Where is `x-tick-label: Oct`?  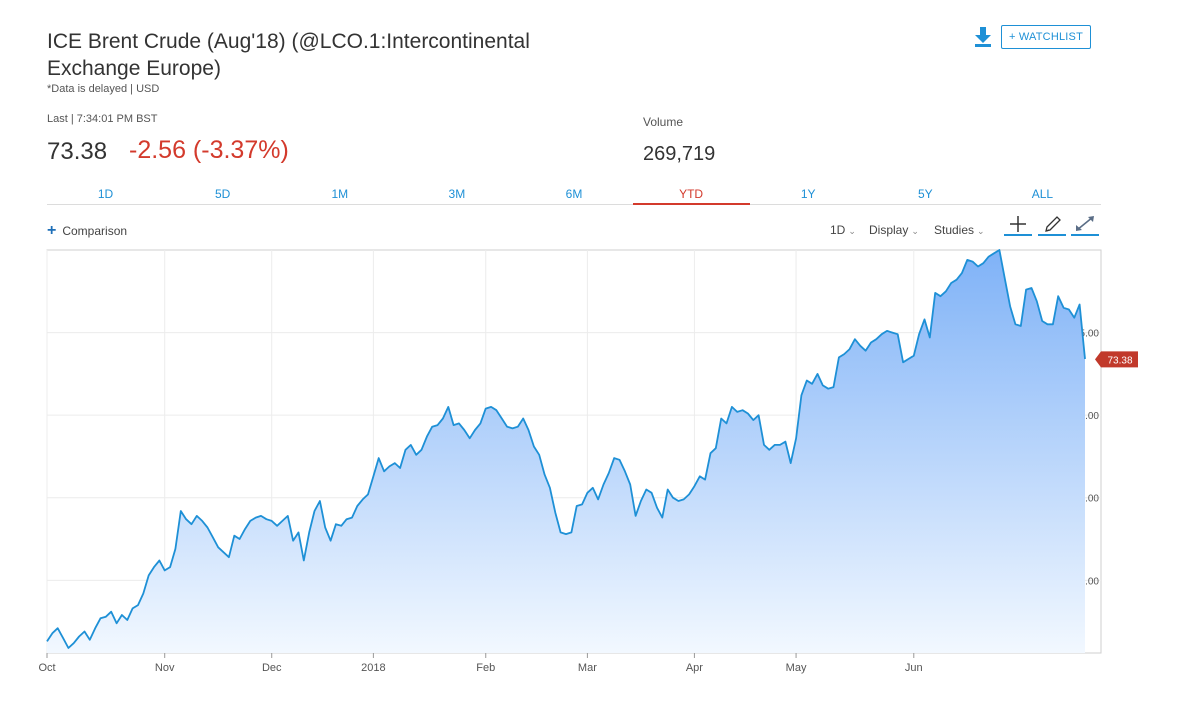 x-tick-label: Oct is located at coordinates (46, 668).